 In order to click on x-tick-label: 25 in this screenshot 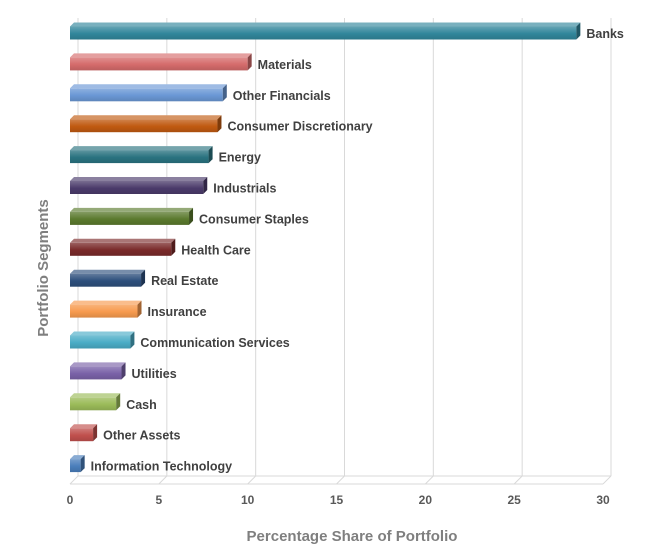, I will do `click(514, 500)`.